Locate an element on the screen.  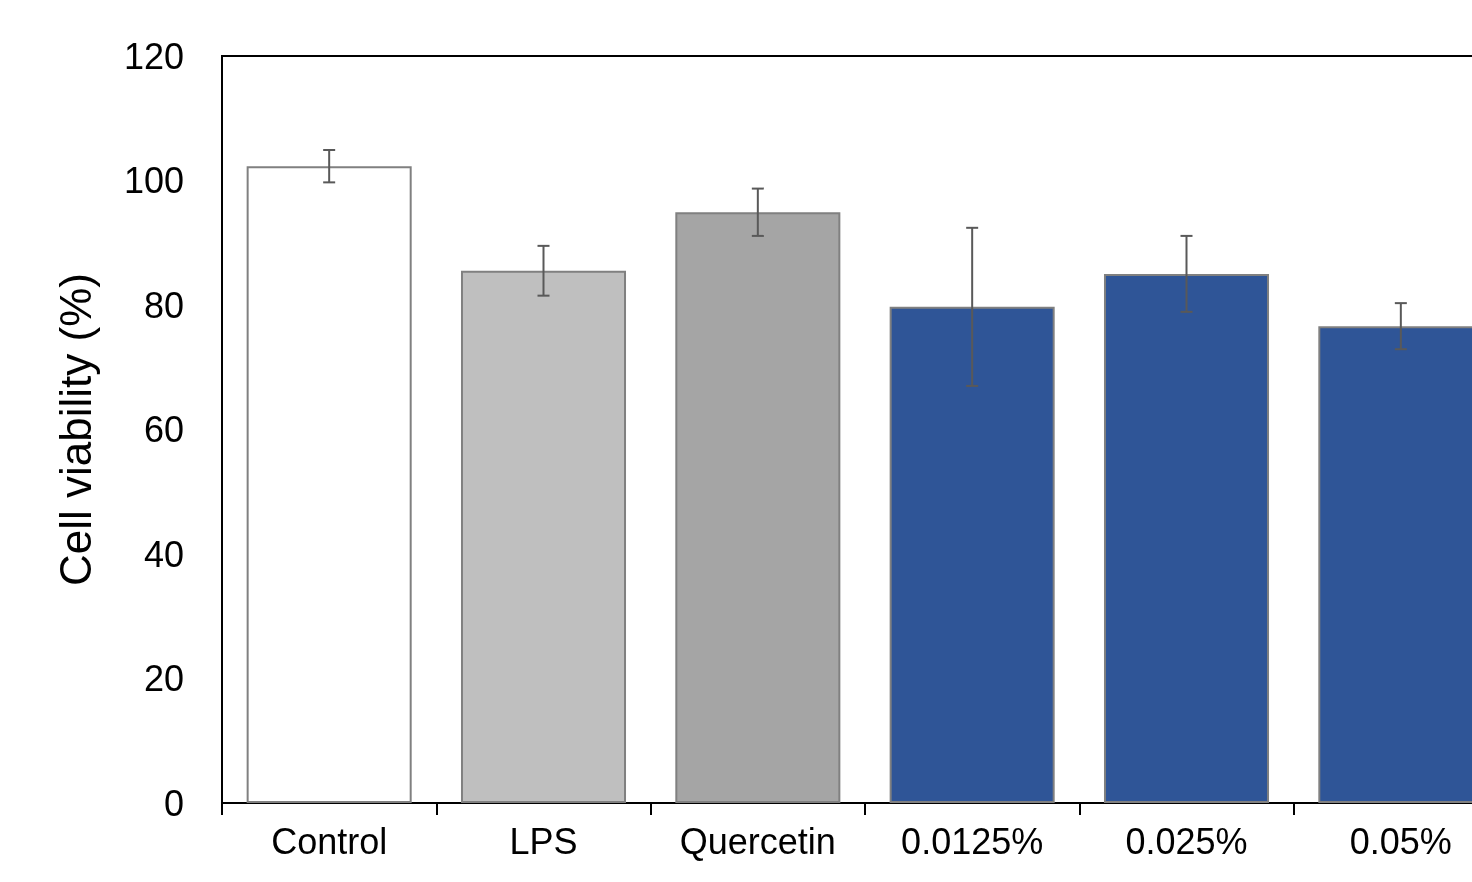
x-tick-label: Quercetin is located at coordinates (757, 841).